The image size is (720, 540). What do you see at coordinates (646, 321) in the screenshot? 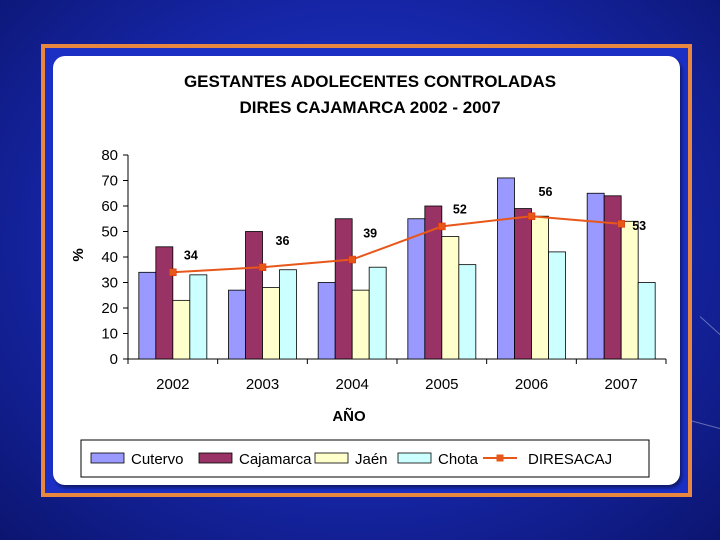
I see `bar-chota-2007` at bounding box center [646, 321].